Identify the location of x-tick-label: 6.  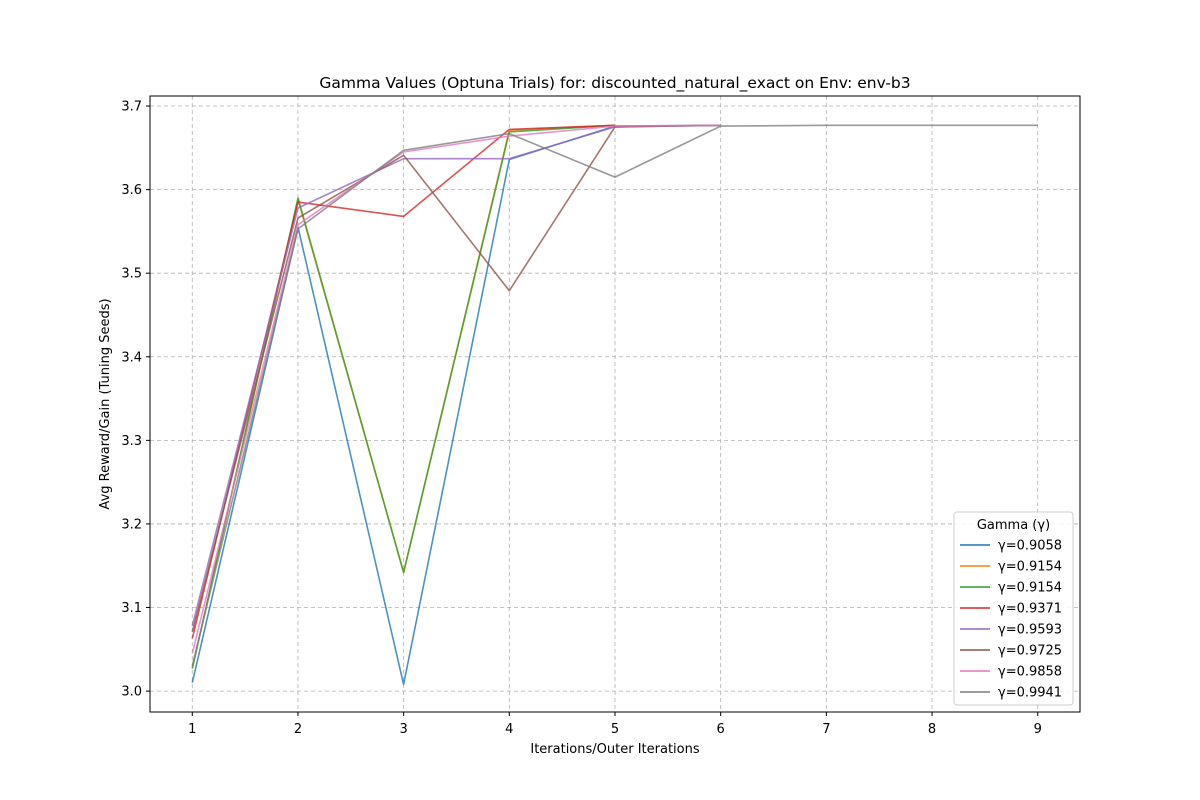
(721, 729).